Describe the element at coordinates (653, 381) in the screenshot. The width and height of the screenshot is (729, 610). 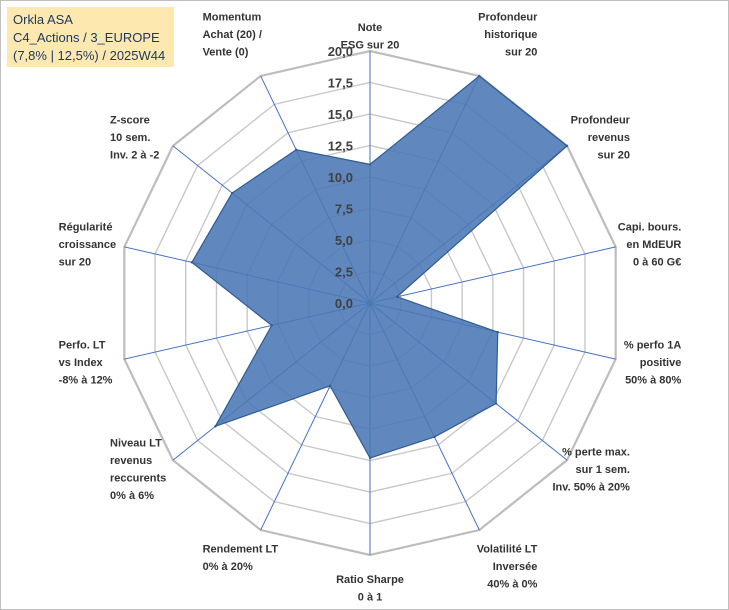
I see `axis-label-line: 50% à 80%` at that location.